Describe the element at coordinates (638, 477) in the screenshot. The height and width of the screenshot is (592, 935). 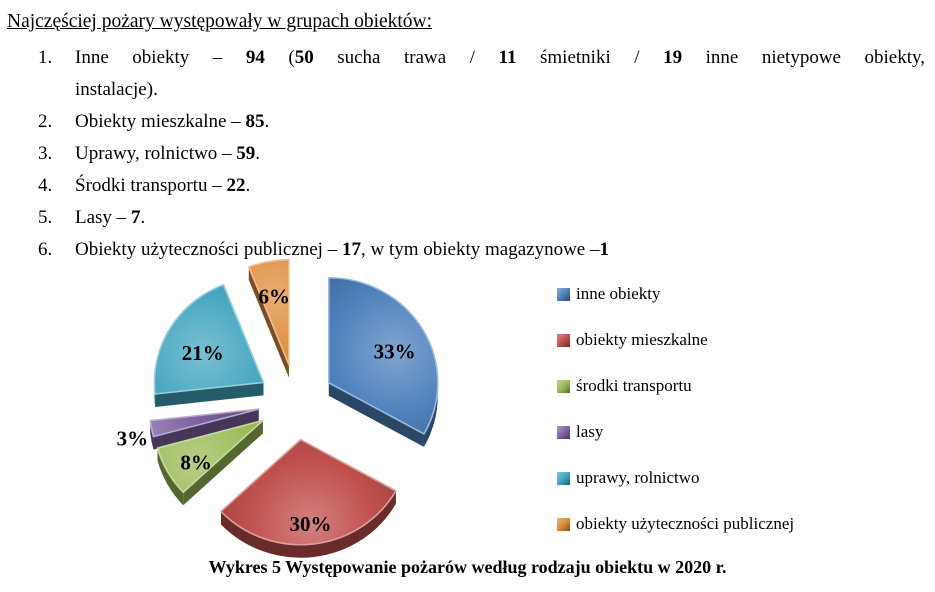
I see `legend-label: uprawy, rolnictwo` at that location.